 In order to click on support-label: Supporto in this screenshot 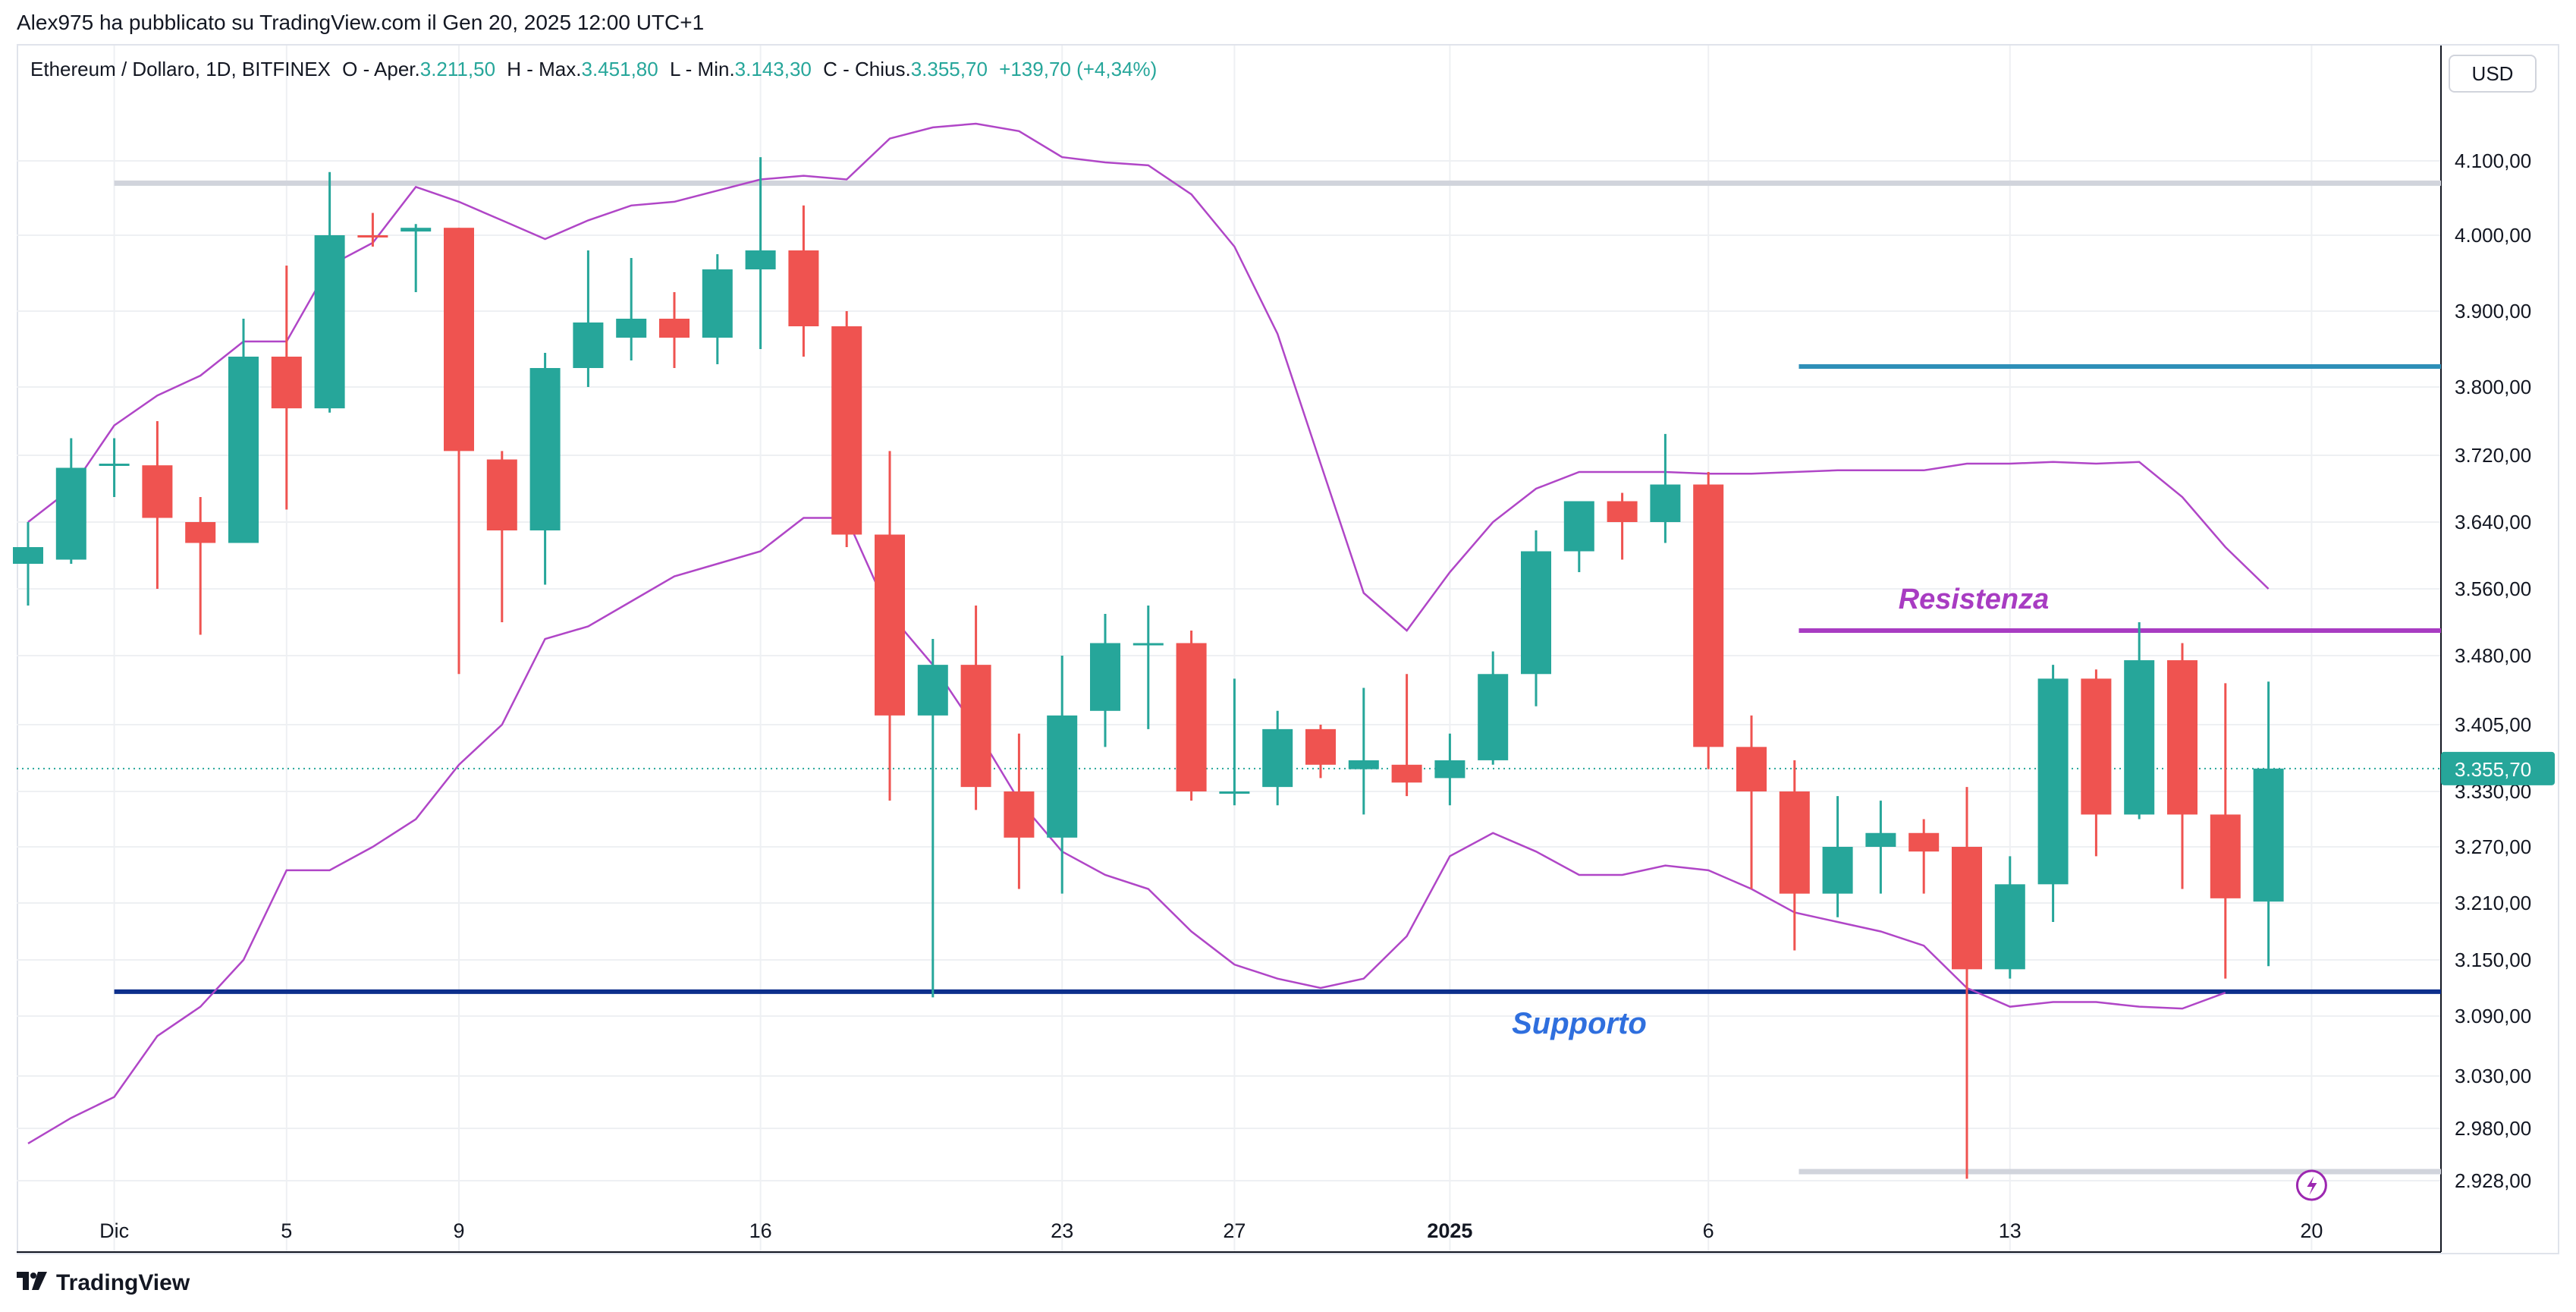, I will do `click(1579, 1023)`.